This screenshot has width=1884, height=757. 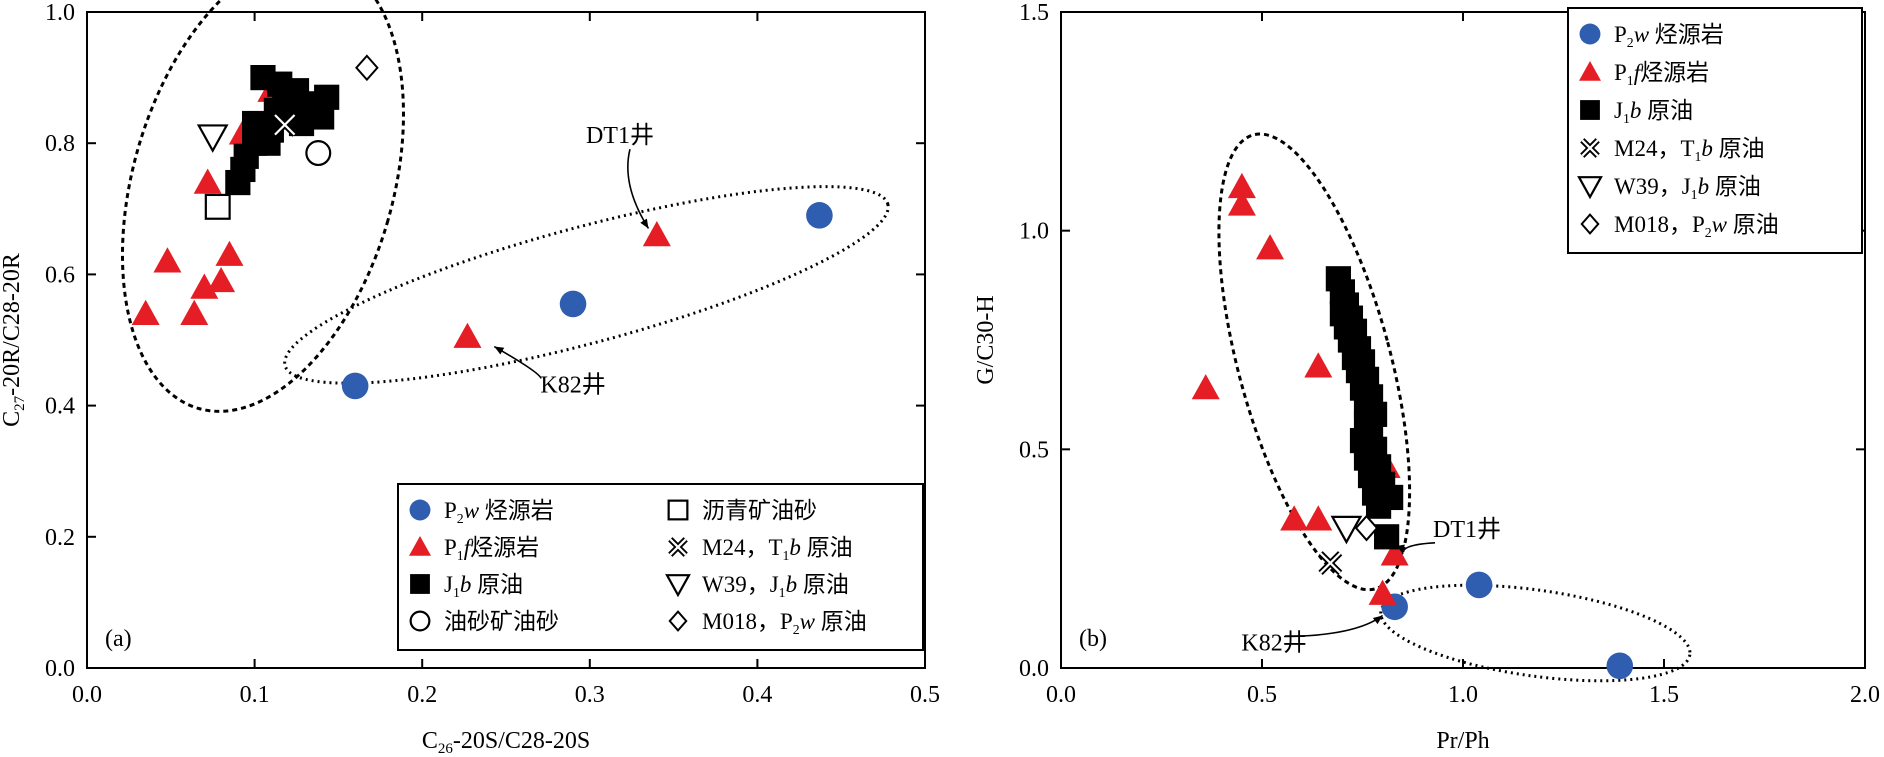 What do you see at coordinates (1462, 741) in the screenshot?
I see `x-axis-label: Pr/Ph` at bounding box center [1462, 741].